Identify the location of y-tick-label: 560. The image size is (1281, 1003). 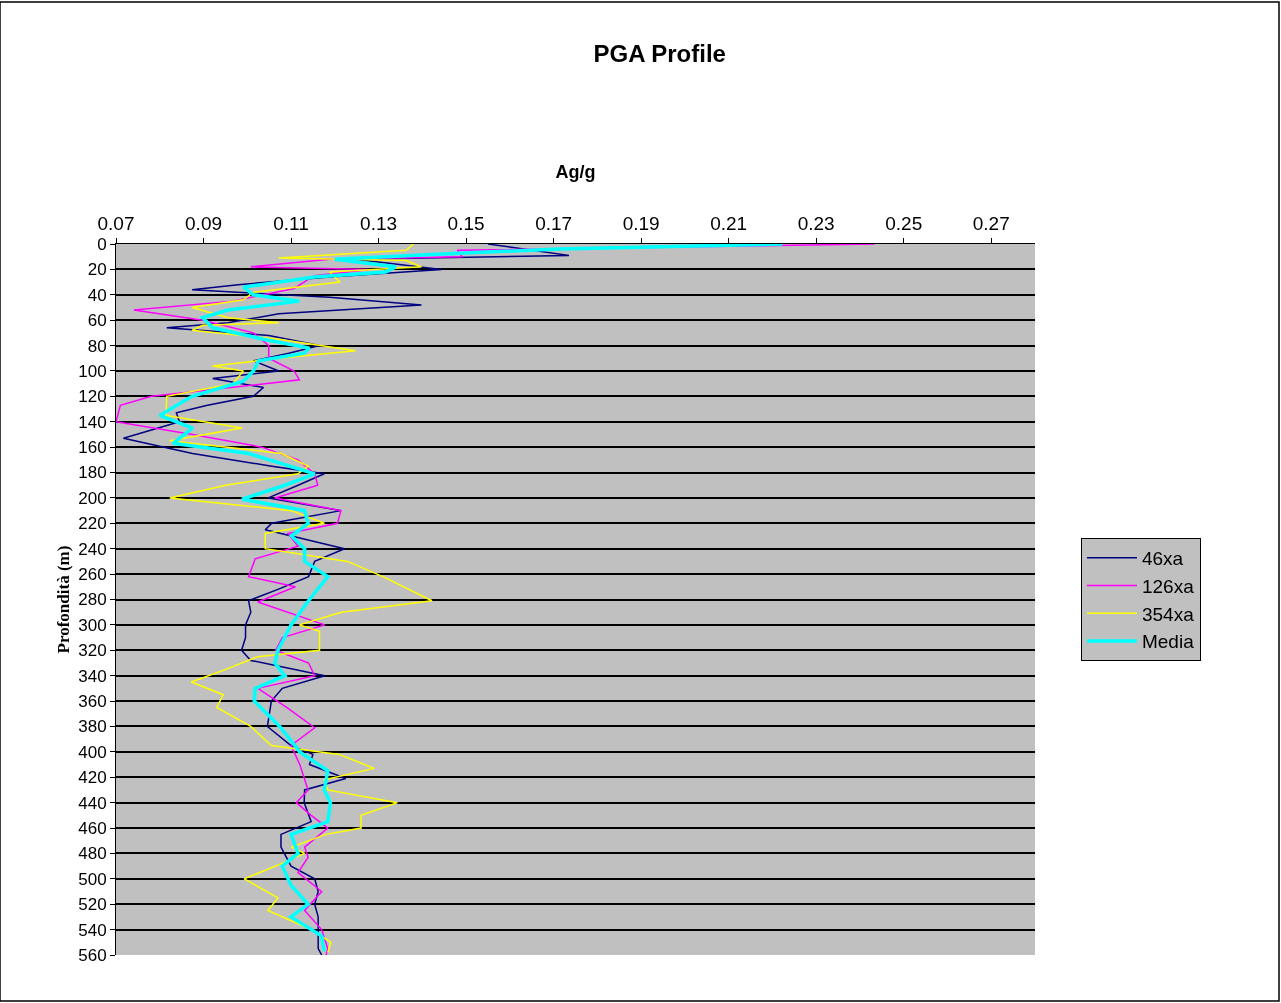
(92, 955).